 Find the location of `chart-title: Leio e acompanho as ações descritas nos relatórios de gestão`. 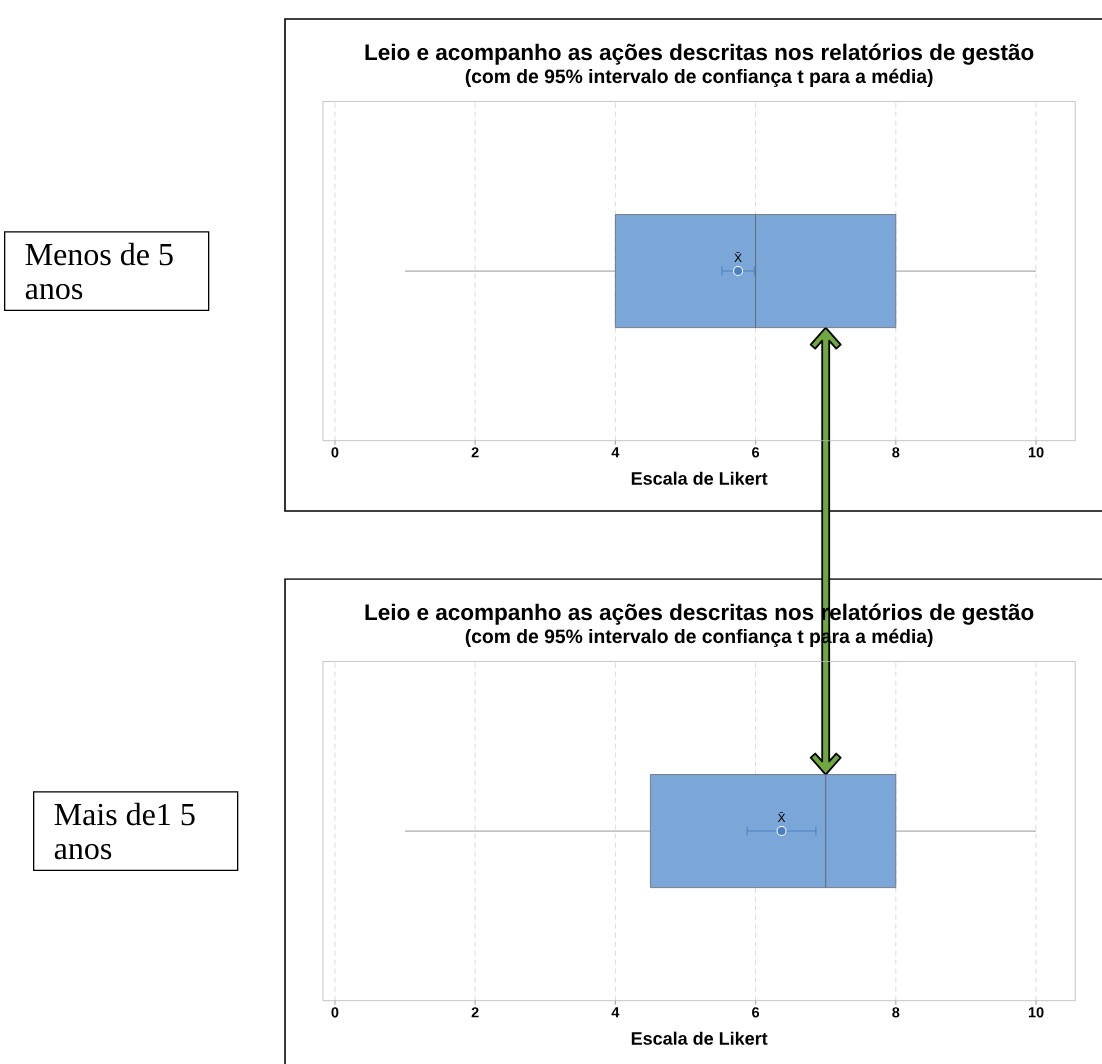

chart-title: Leio e acompanho as ações descritas nos relatórios de gestão is located at coordinates (699, 54).